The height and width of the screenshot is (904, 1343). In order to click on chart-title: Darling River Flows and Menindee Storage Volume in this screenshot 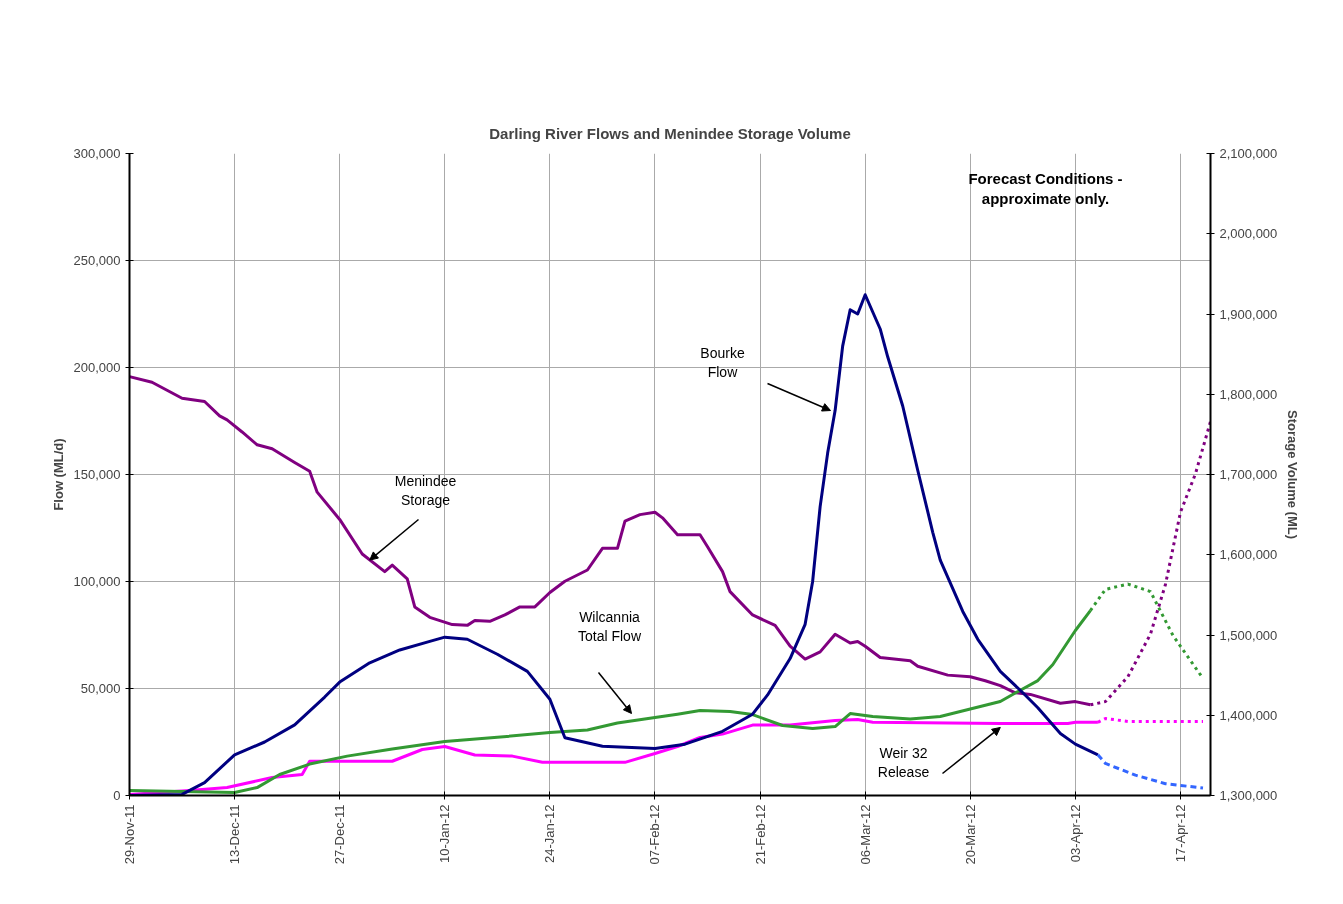, I will do `click(670, 133)`.